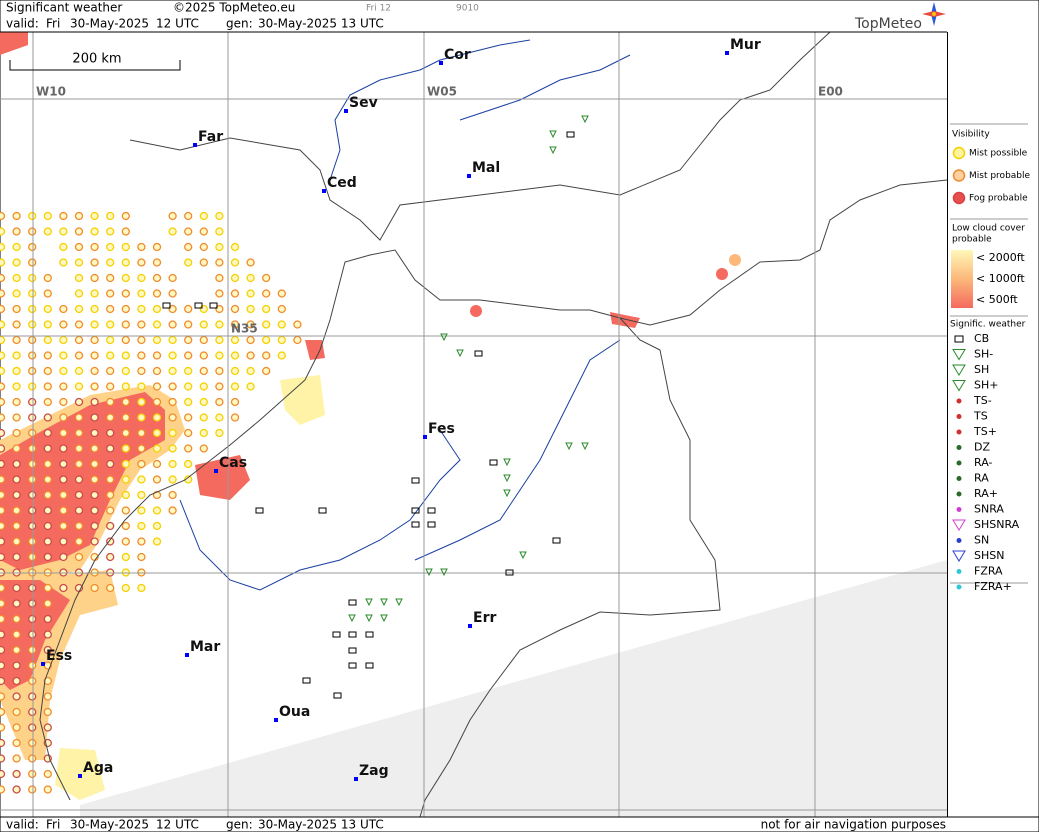 The width and height of the screenshot is (1039, 832). I want to click on legend-label: DZ, so click(982, 447).